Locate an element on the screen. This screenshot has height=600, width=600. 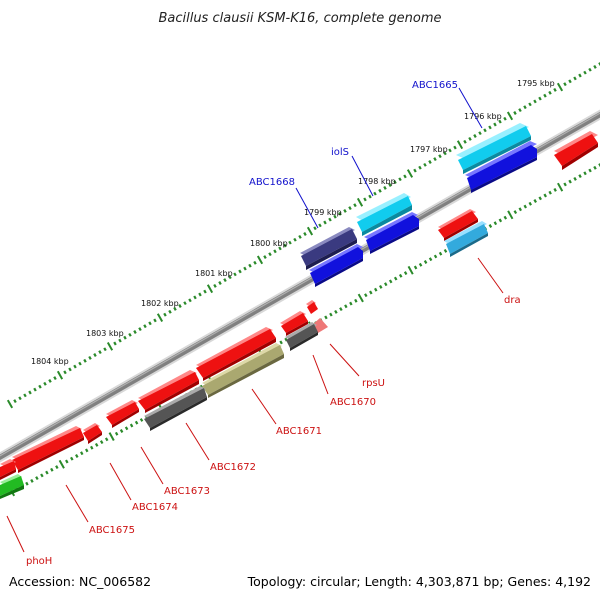
label-phoh: phoH is located at coordinates (39, 561).